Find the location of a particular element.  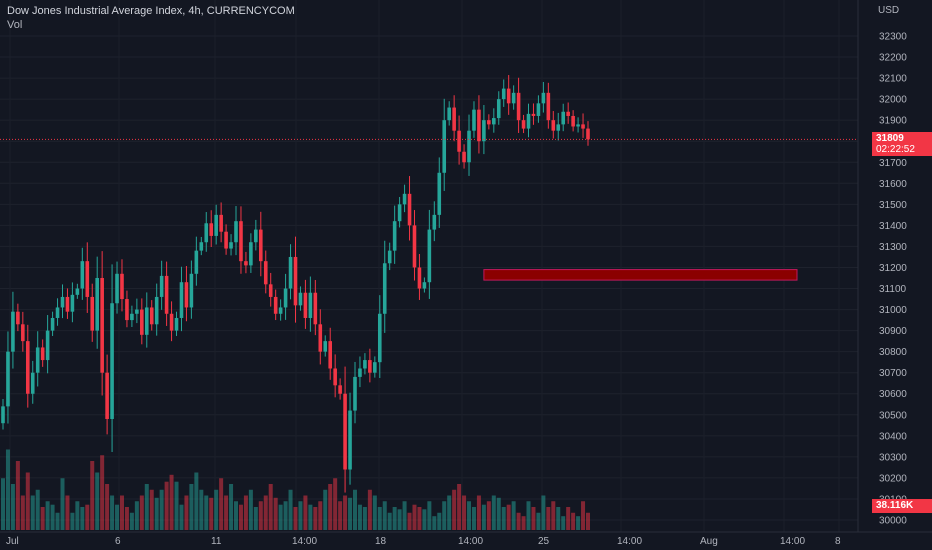

price-tick-label: 30300 is located at coordinates (893, 457).